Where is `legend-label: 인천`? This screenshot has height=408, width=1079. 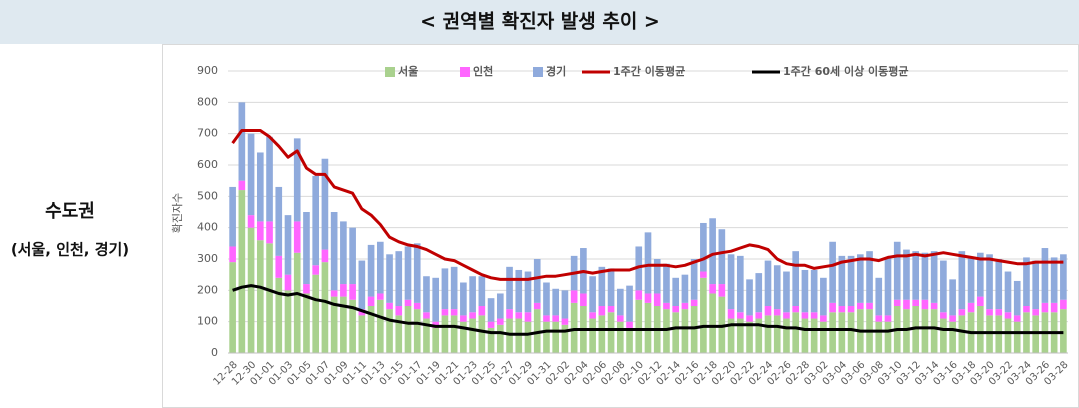 legend-label: 인천 is located at coordinates (483, 71).